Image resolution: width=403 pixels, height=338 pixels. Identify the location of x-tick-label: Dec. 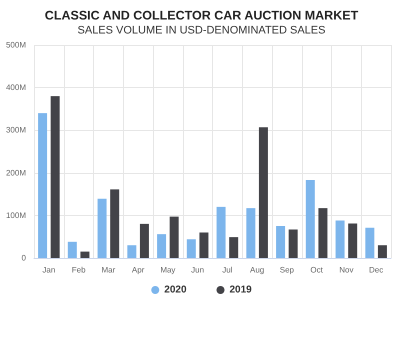
(376, 270).